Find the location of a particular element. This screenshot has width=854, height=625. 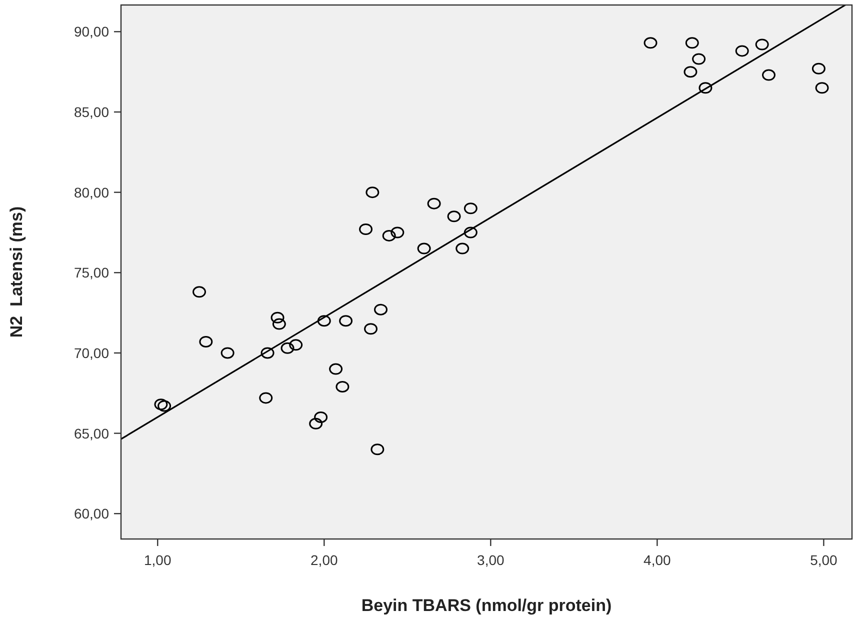

y-tick-label: 70,00 is located at coordinates (92, 352).